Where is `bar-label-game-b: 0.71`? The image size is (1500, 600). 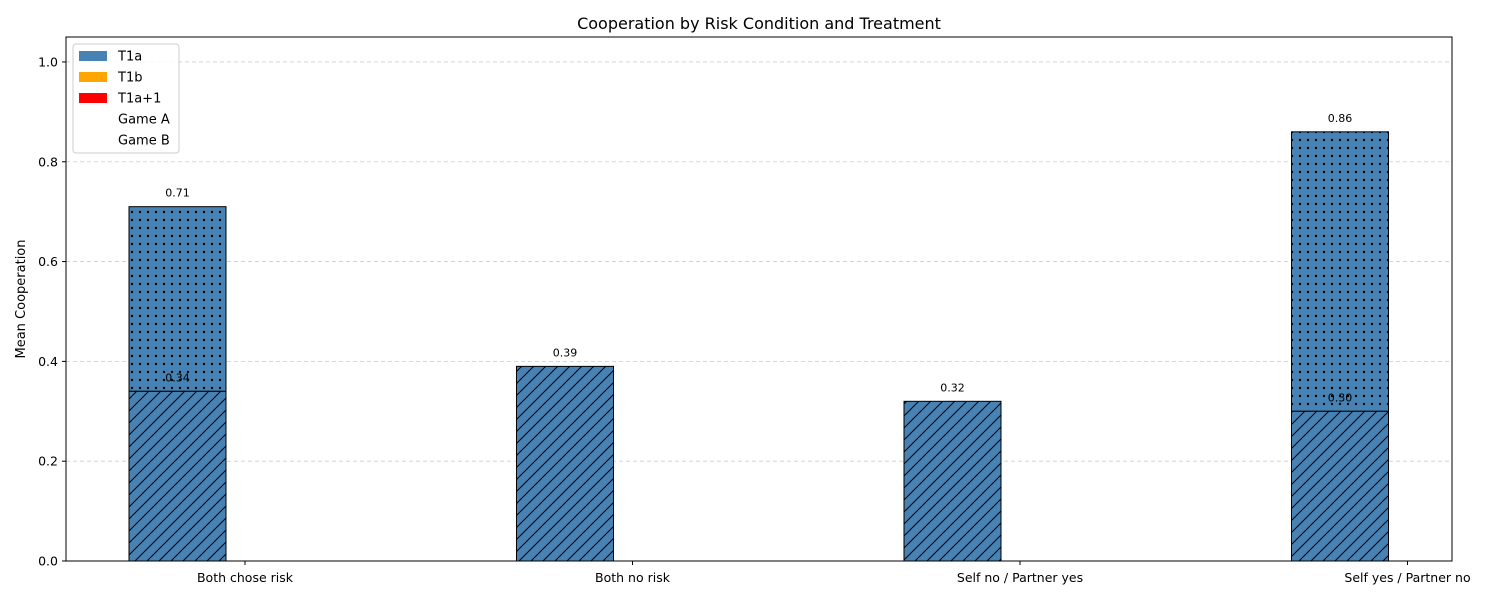
bar-label-game-b: 0.71 is located at coordinates (177, 193).